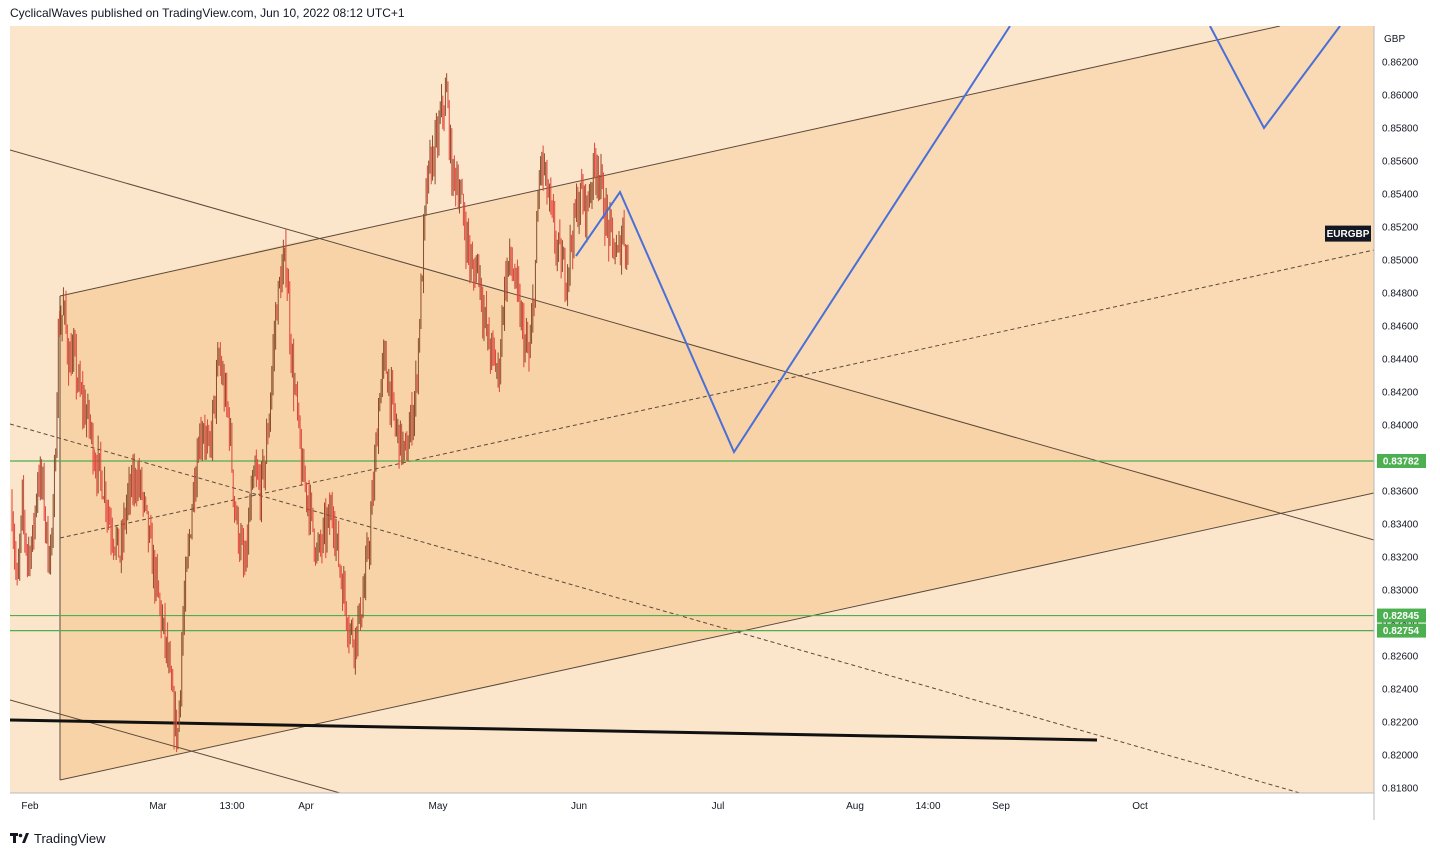  Describe the element at coordinates (1001, 806) in the screenshot. I see `x-tick-label: Sep` at that location.